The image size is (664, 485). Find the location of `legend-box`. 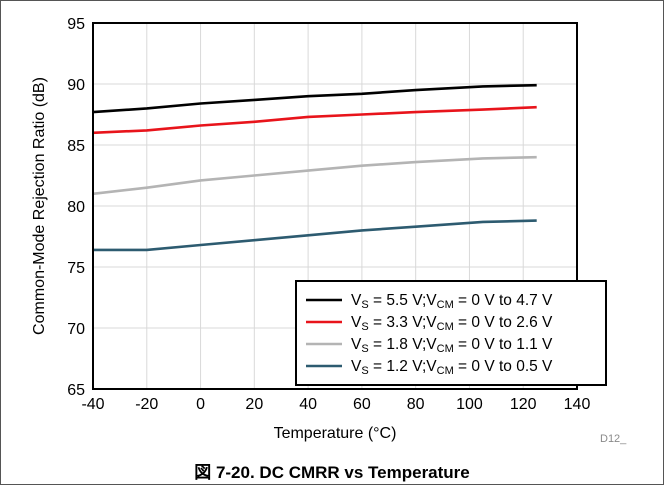

legend-box is located at coordinates (451, 333).